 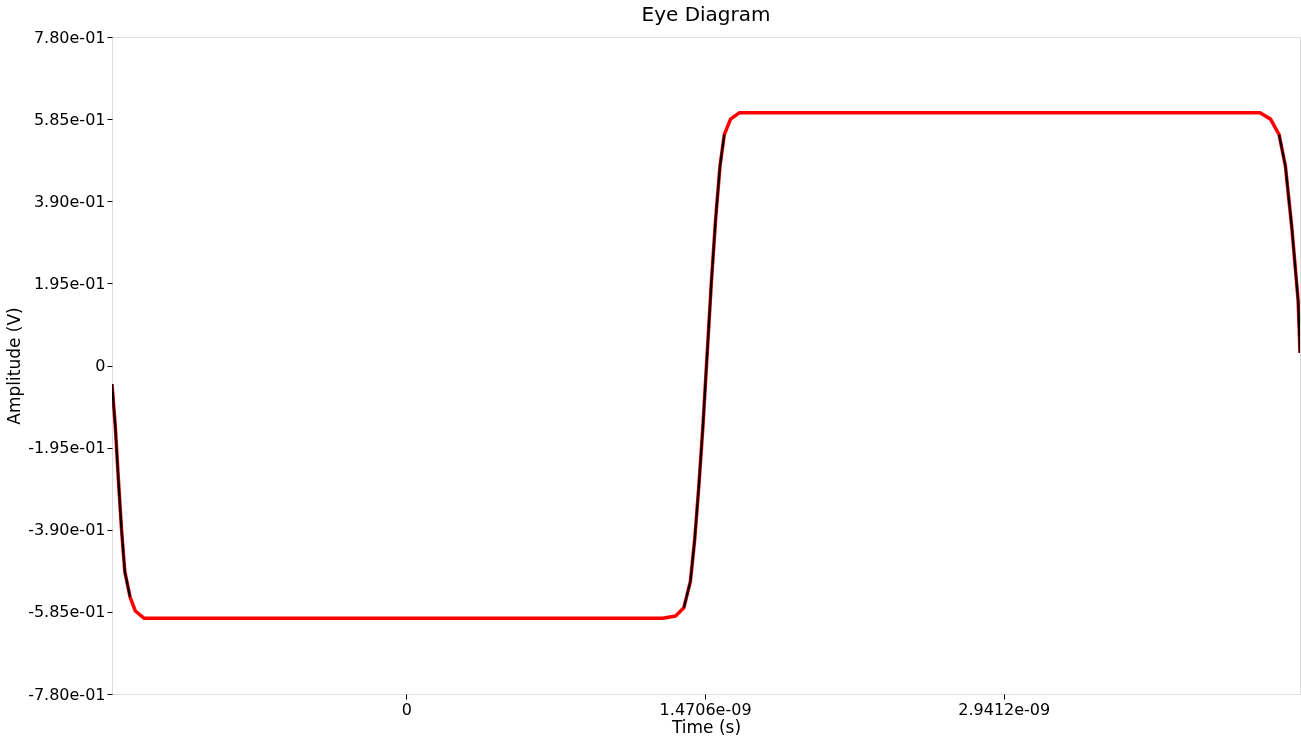 What do you see at coordinates (67, 694) in the screenshot?
I see `y-tick-label: -7.80e-01` at bounding box center [67, 694].